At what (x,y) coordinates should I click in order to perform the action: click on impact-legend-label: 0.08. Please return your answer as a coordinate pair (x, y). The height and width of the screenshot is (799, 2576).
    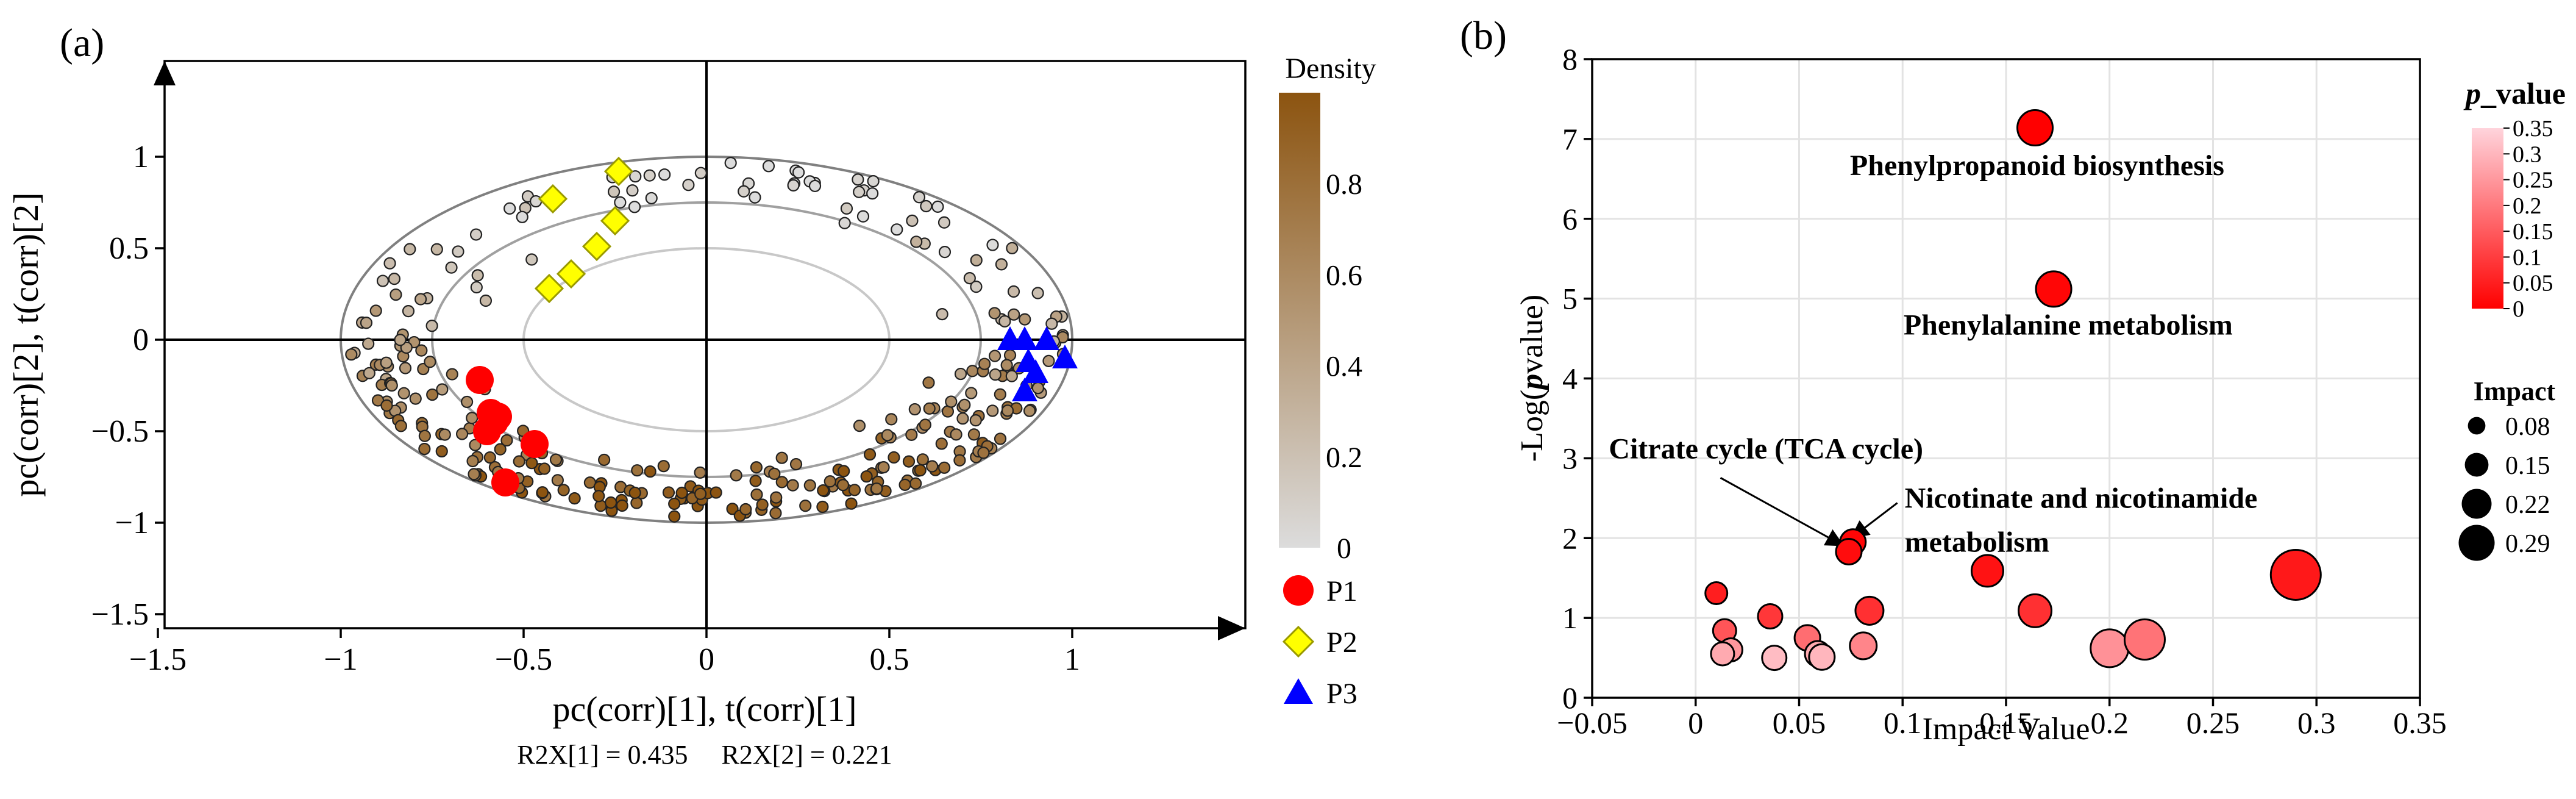
    Looking at the image, I should click on (2527, 427).